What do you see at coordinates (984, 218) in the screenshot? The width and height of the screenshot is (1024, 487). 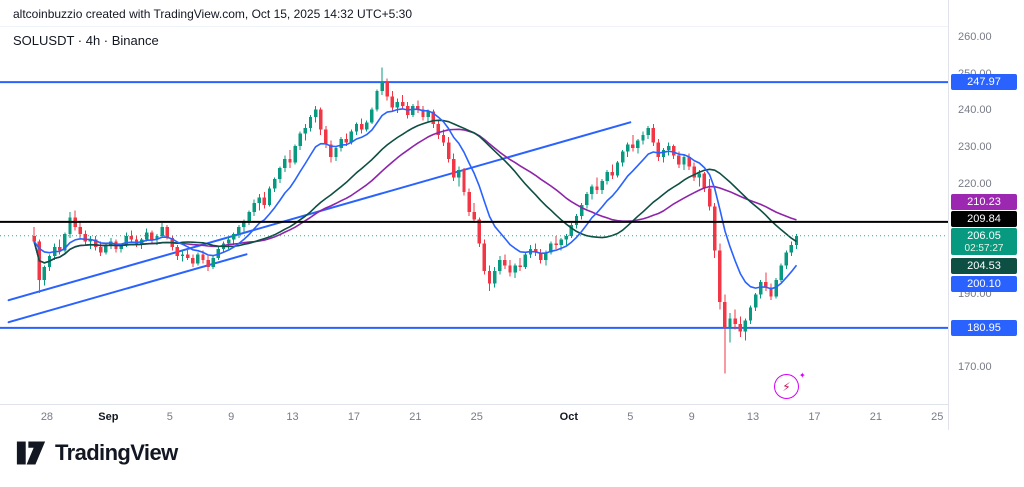 I see `price-badge-209.84: 209.84` at bounding box center [984, 218].